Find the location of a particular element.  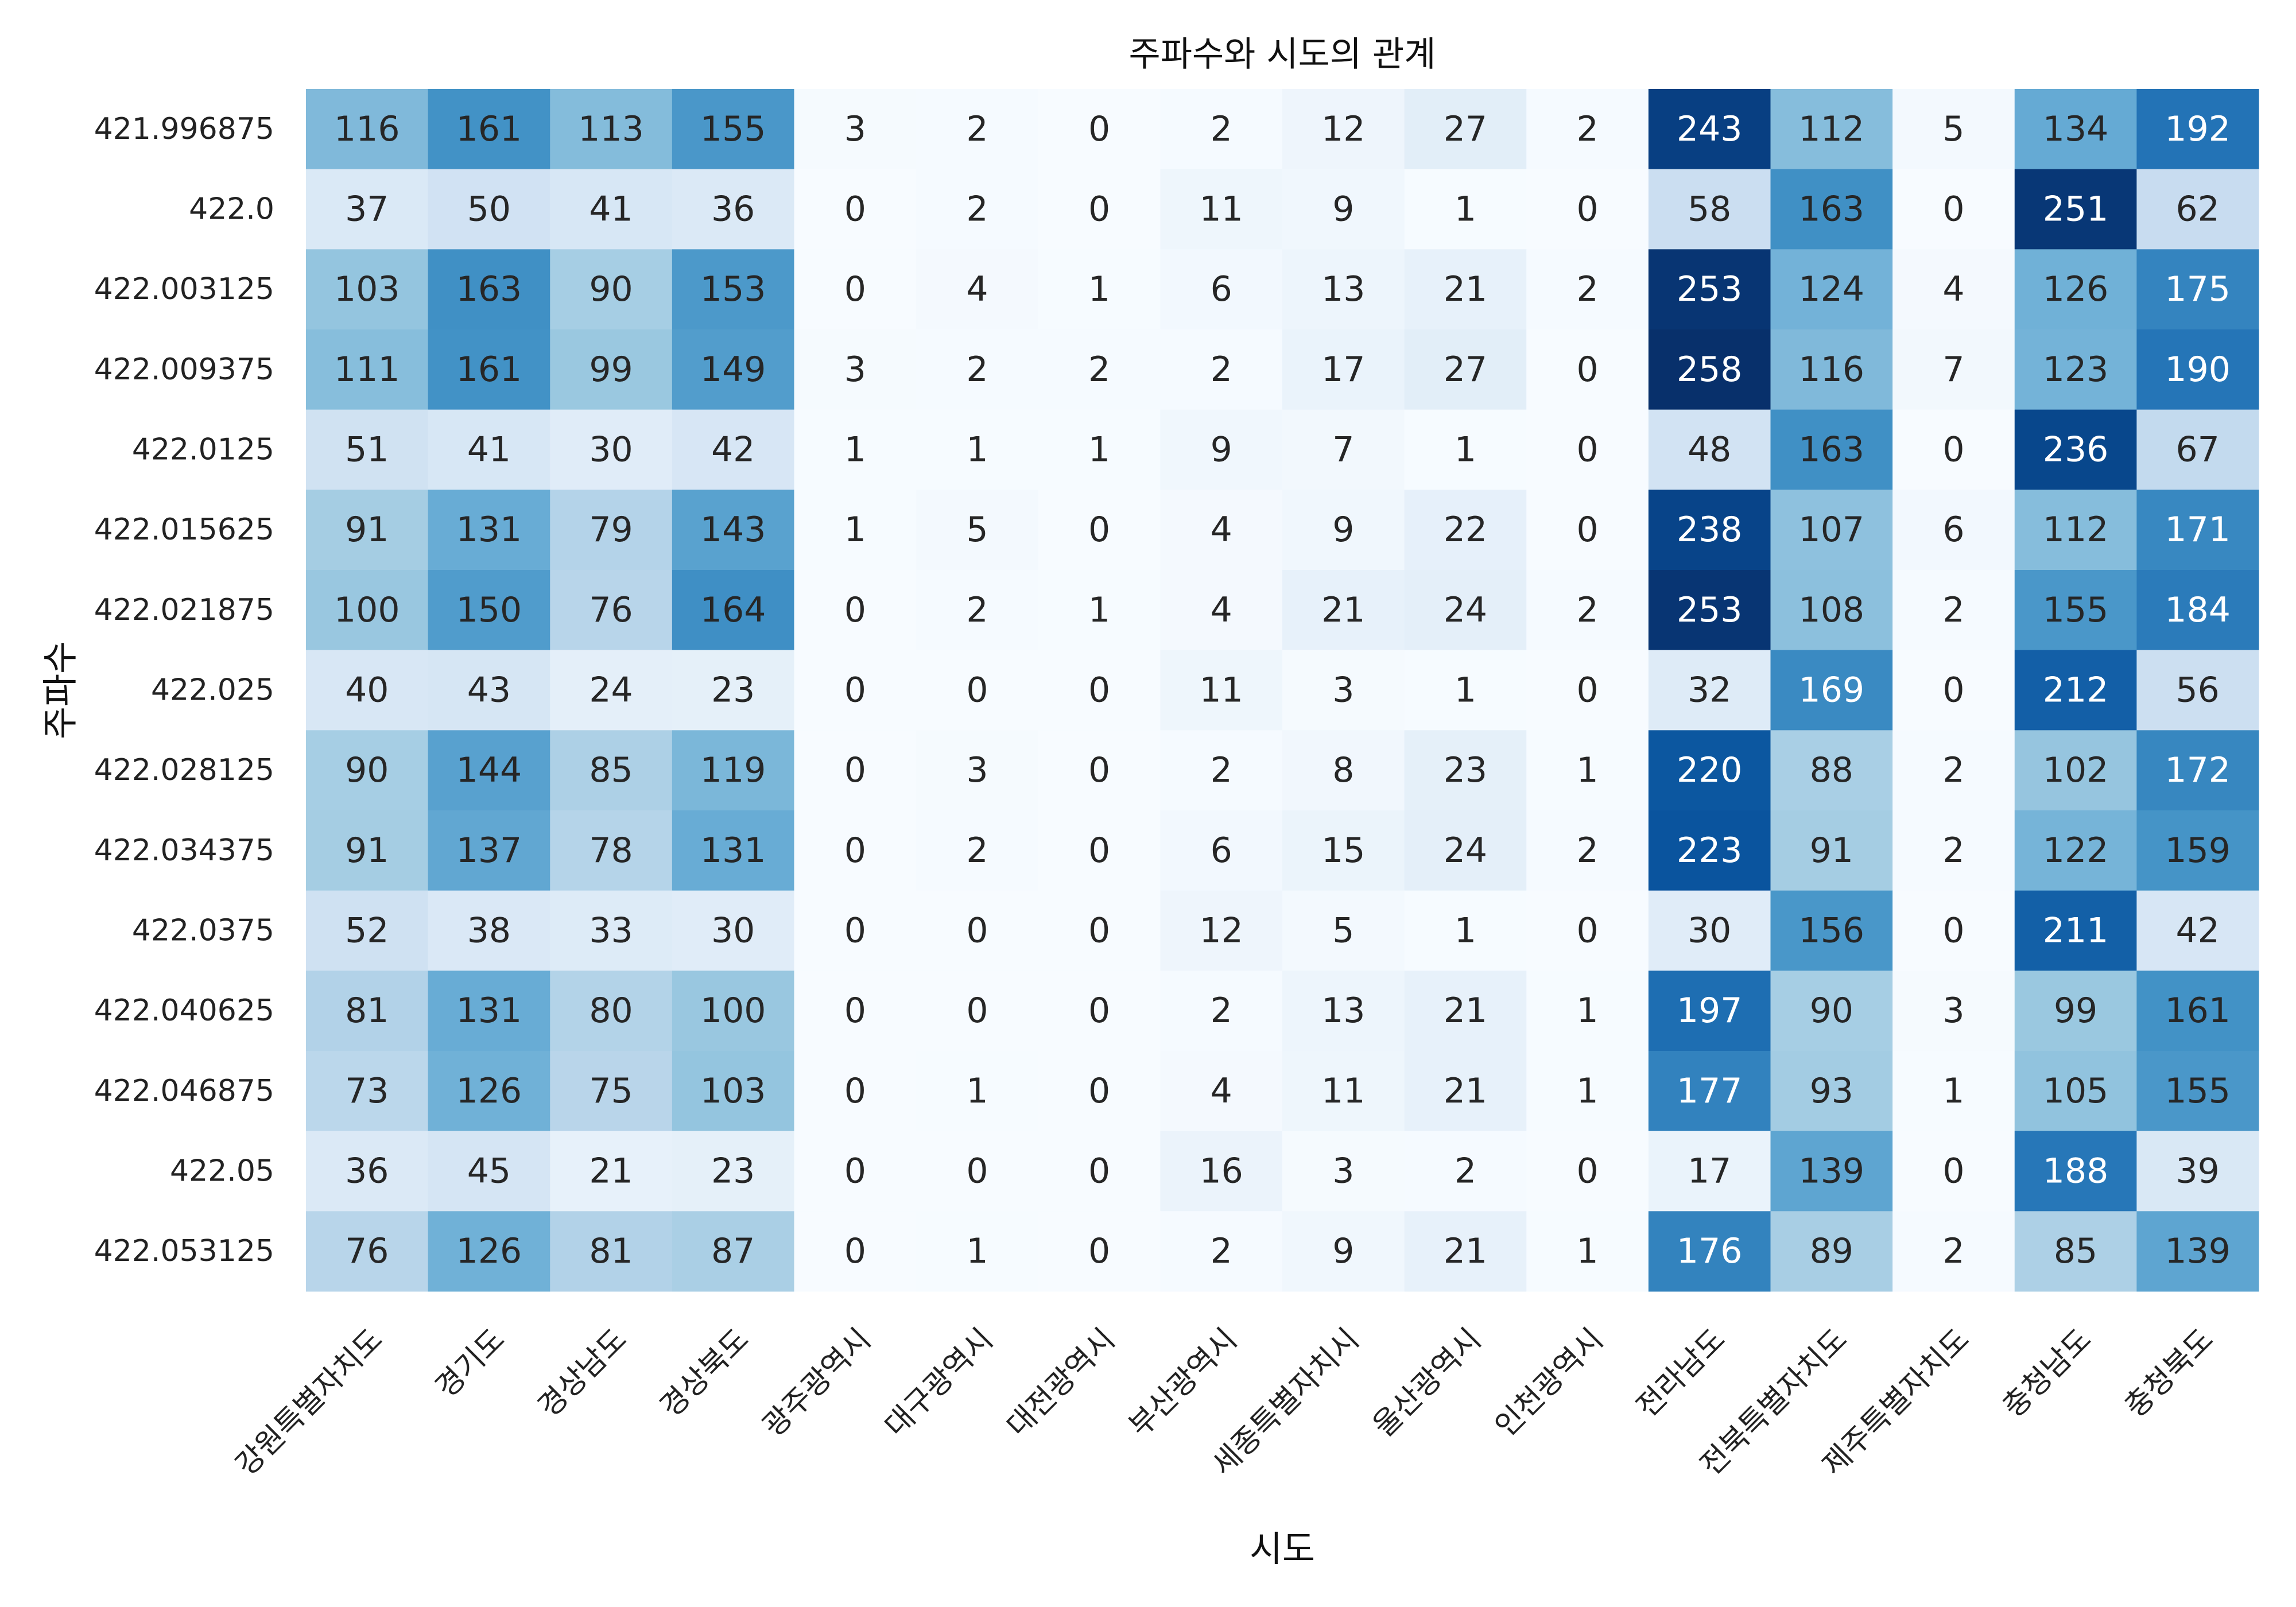

cell-value-label: 149 is located at coordinates (733, 370).